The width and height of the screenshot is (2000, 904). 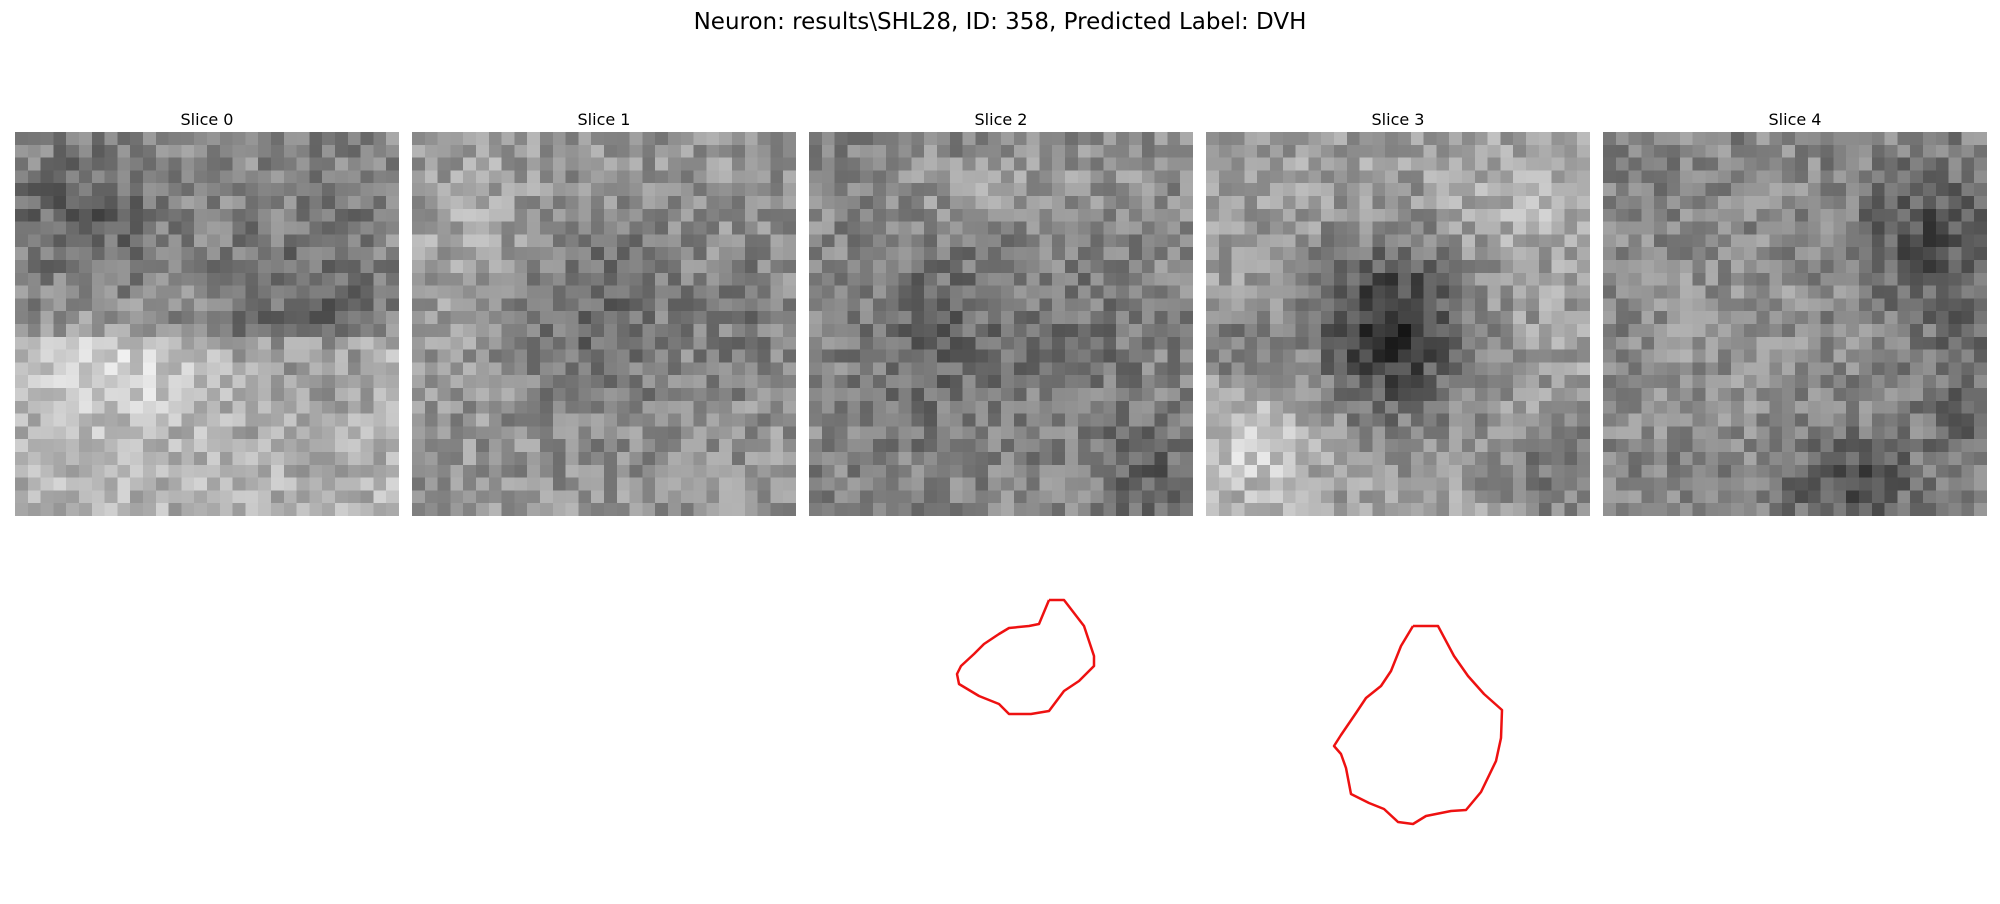 I want to click on slice-3-image, so click(x=1398, y=324).